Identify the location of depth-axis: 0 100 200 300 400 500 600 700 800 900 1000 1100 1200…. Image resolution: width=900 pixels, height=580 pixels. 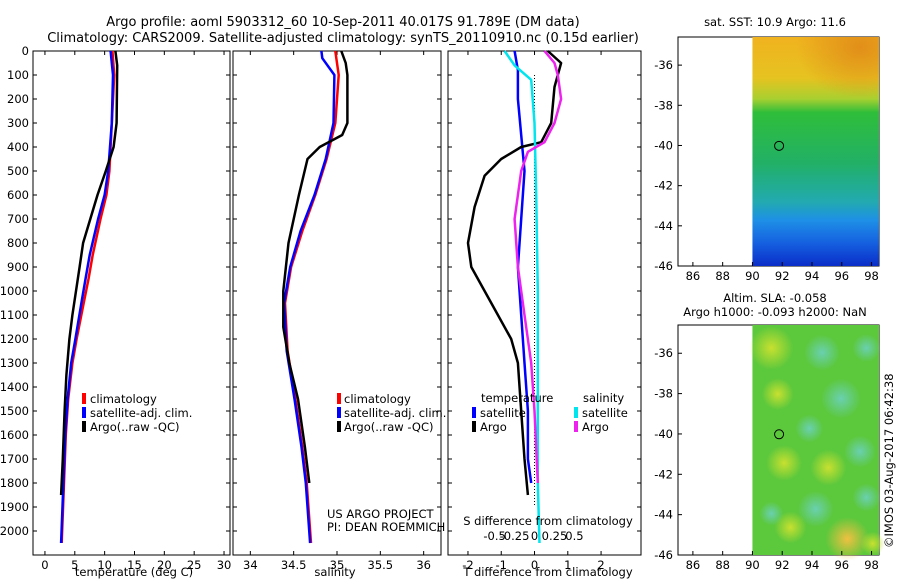
(14, 291).